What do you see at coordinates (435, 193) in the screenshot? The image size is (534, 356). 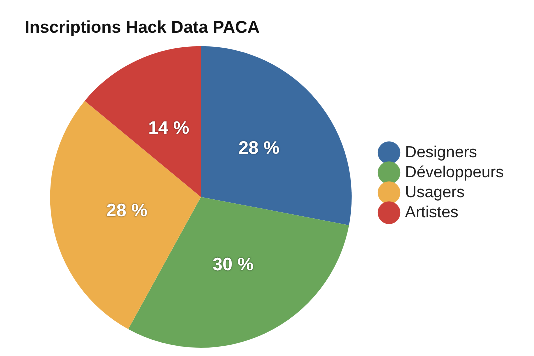 I see `legend-label: Usagers` at bounding box center [435, 193].